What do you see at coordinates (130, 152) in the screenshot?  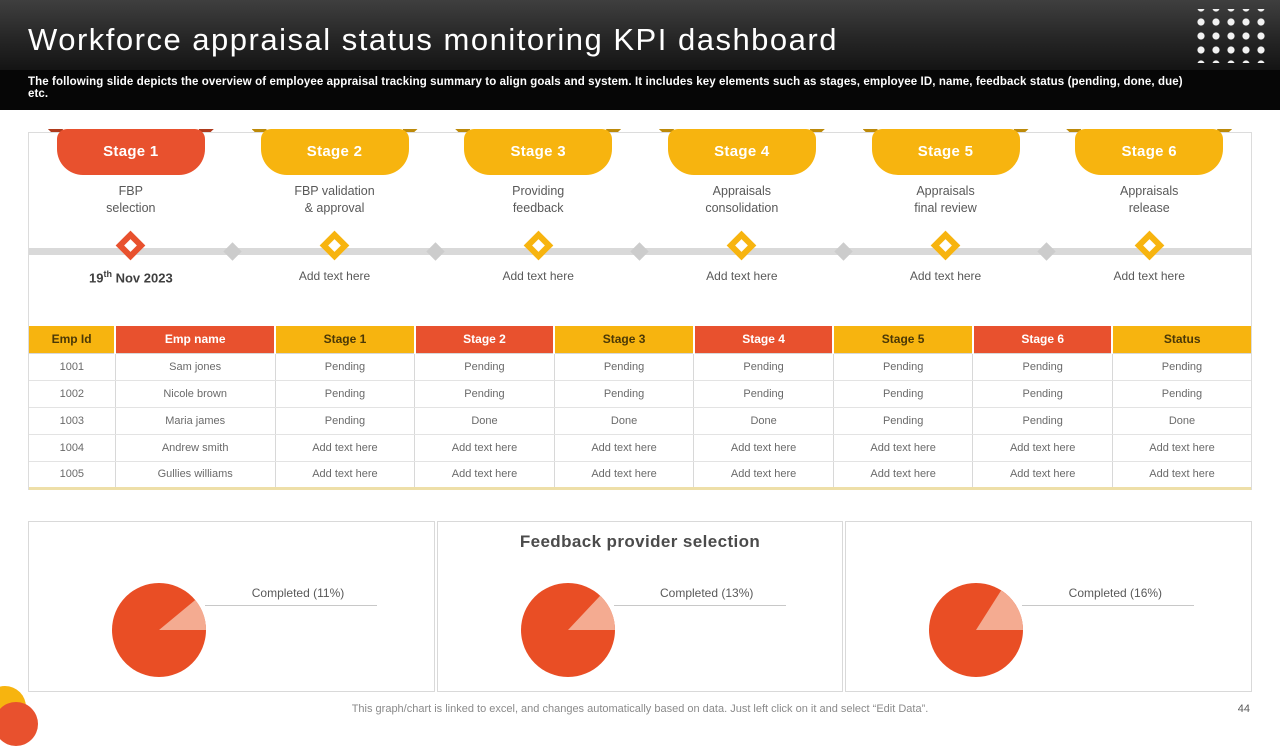 I see `stage-1-badge: Stage 1` at bounding box center [130, 152].